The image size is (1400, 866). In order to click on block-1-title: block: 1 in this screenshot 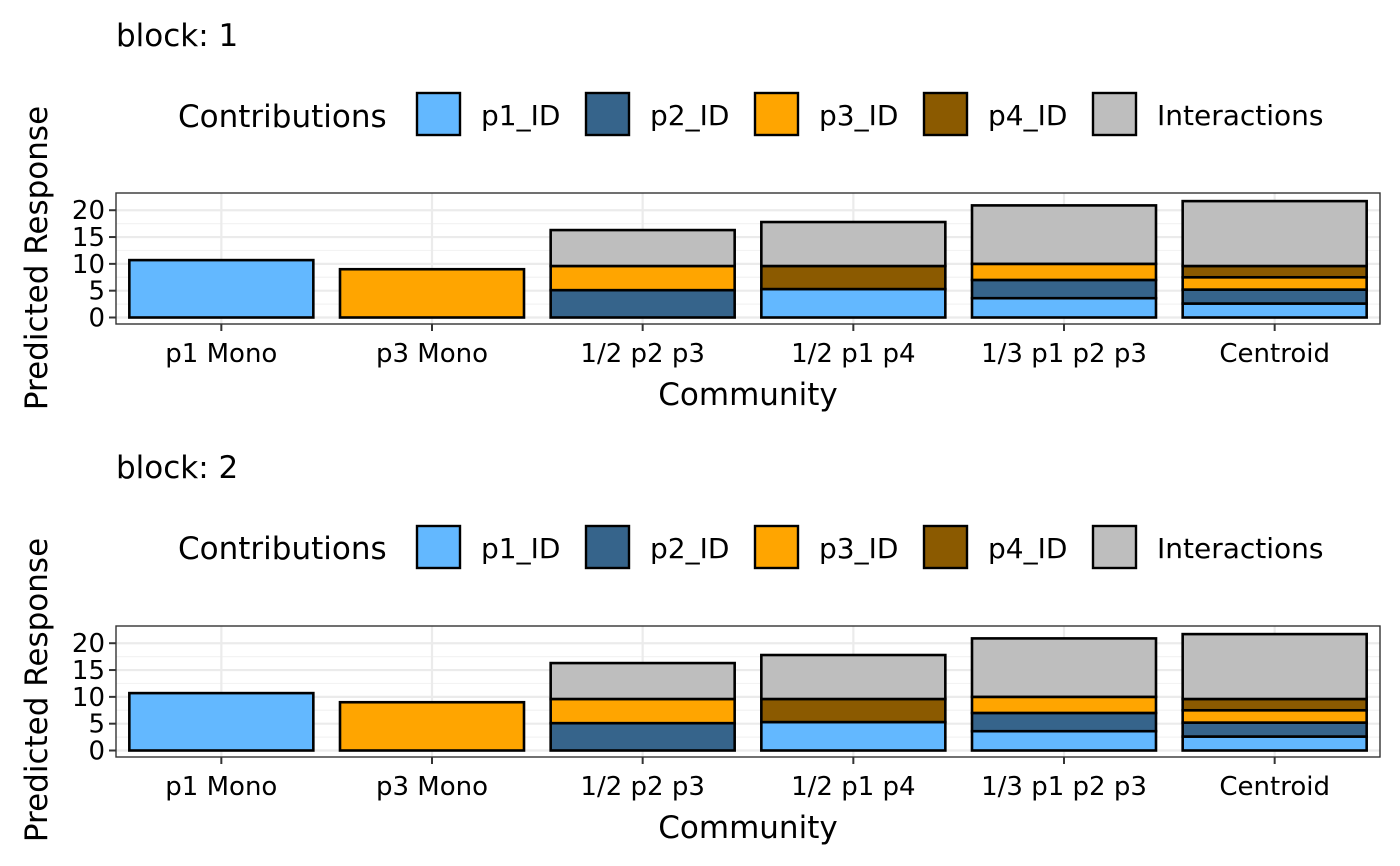, I will do `click(177, 36)`.